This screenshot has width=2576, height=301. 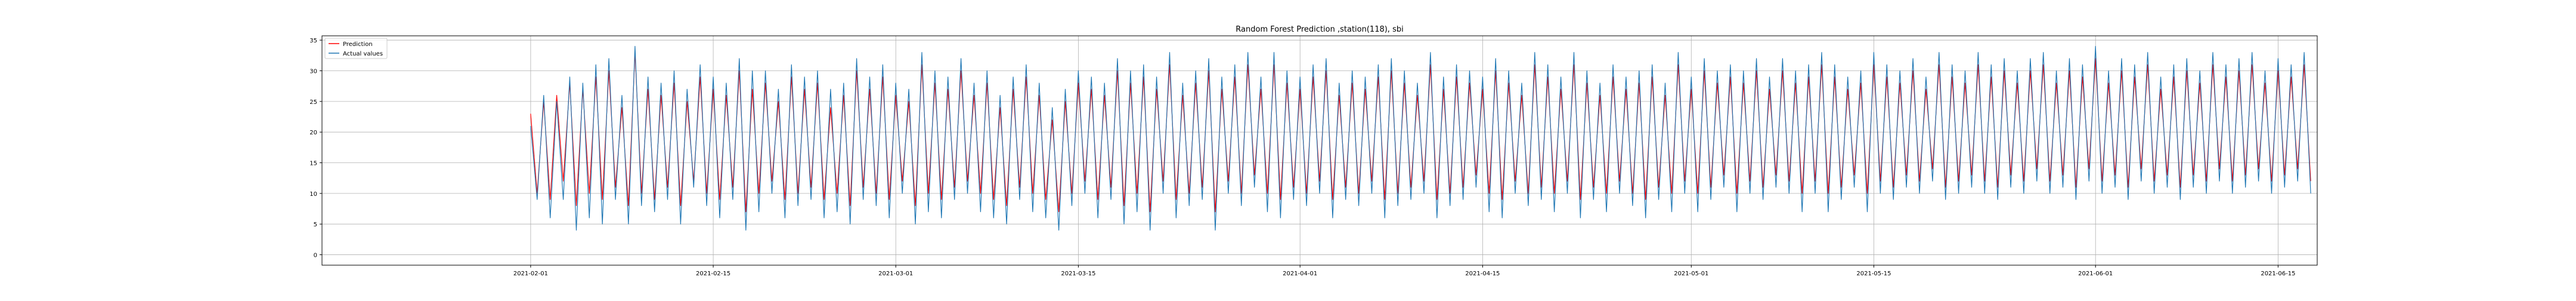 What do you see at coordinates (1078, 274) in the screenshot?
I see `x-tick-label: 2021-03-15` at bounding box center [1078, 274].